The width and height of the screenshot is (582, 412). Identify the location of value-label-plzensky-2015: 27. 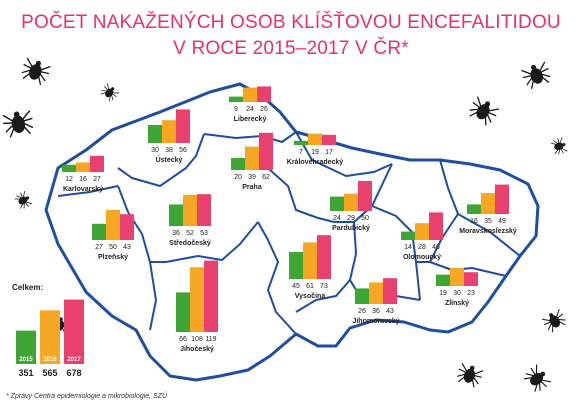
(99, 247).